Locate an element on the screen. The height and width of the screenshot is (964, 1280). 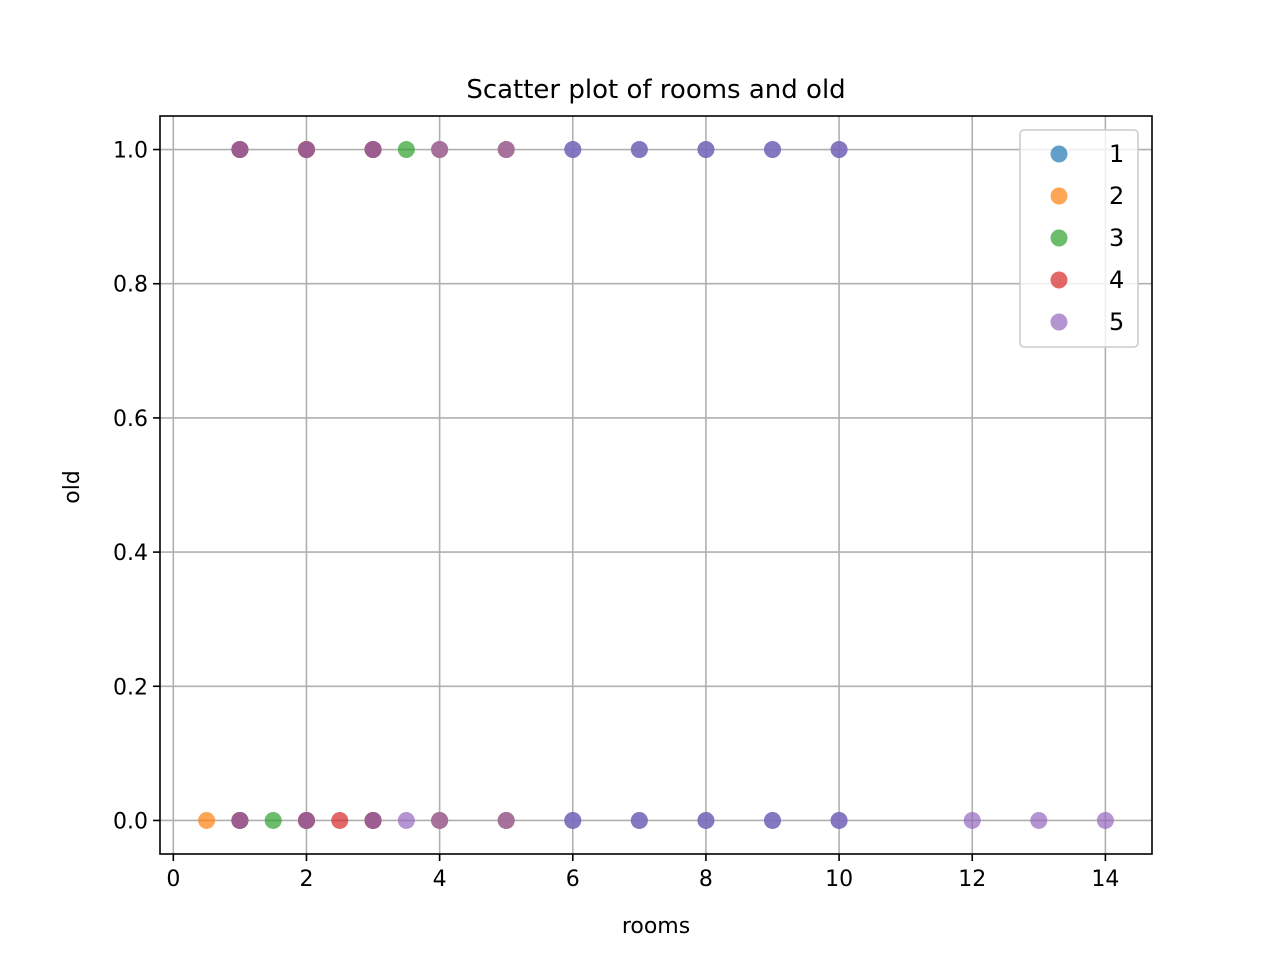
y-tick-label: 0.4 is located at coordinates (130, 553).